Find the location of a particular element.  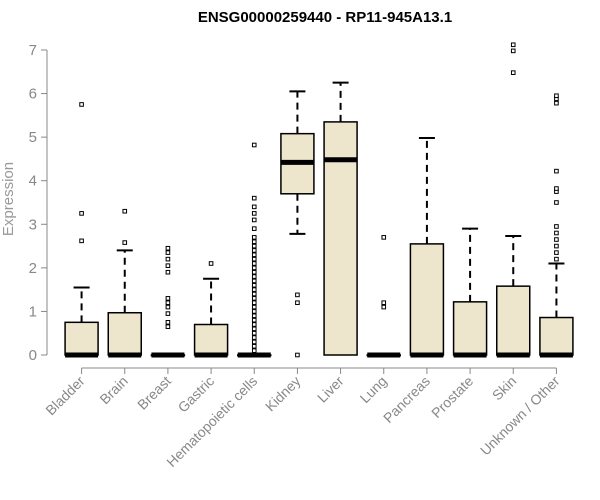

x-tick-label: Gastric is located at coordinates (196, 394).